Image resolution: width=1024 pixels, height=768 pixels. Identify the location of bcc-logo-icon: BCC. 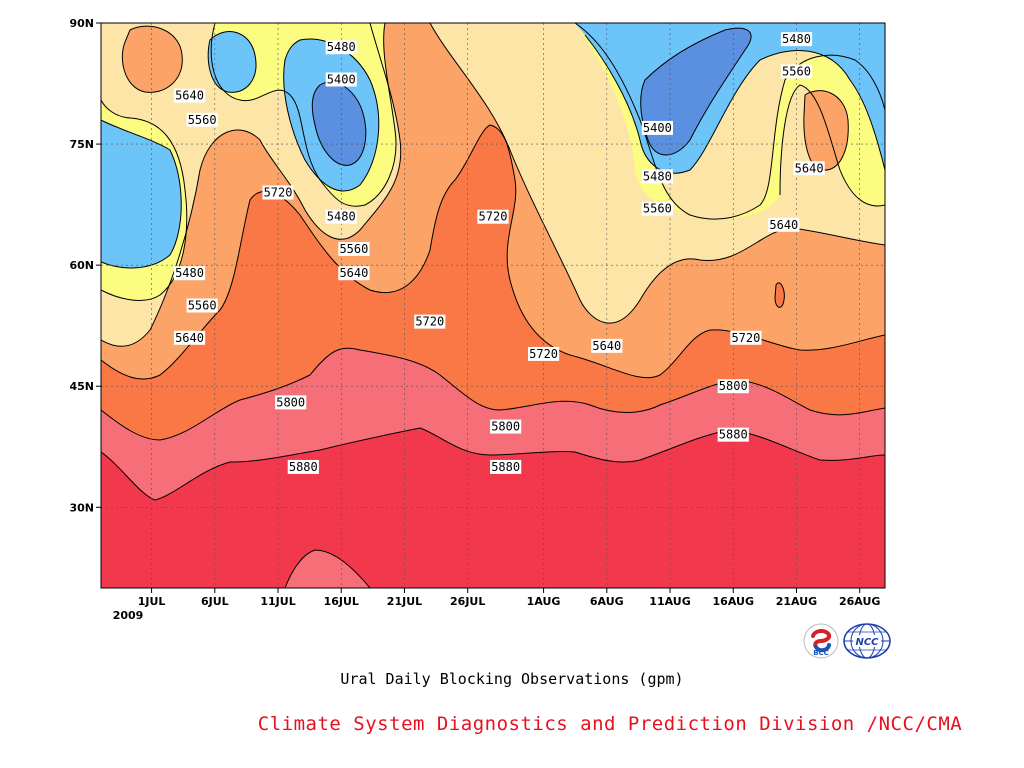
(821, 641).